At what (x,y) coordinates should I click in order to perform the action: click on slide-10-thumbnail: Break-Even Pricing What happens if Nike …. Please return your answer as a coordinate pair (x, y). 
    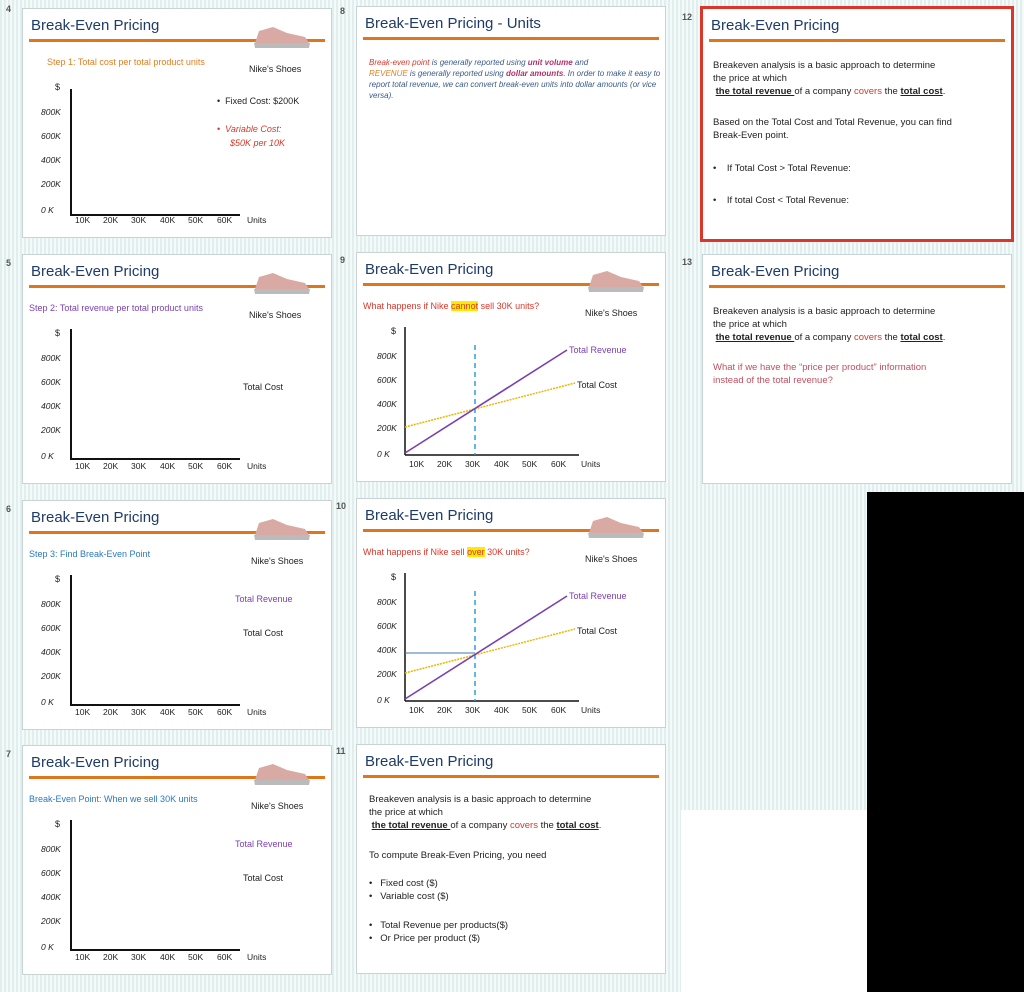
    Looking at the image, I should click on (511, 613).